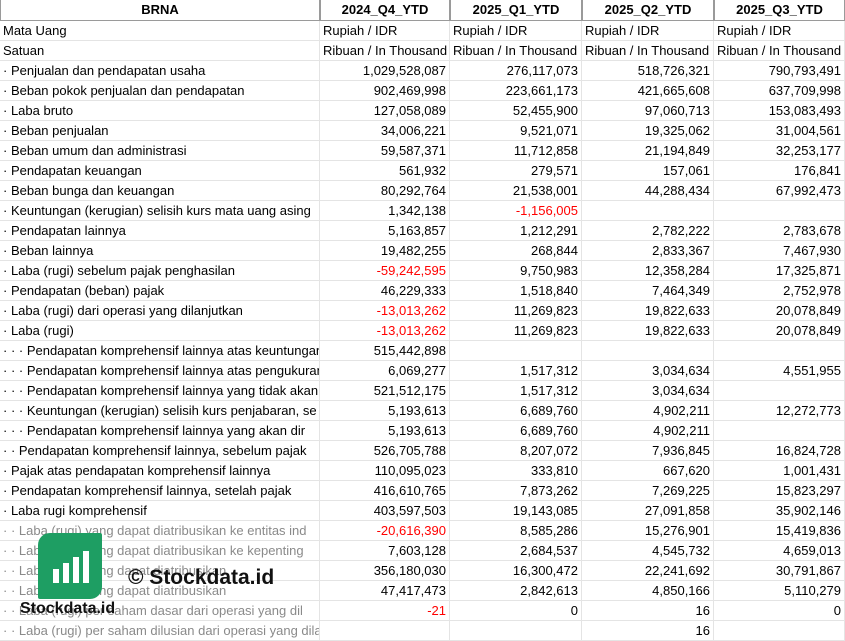  Describe the element at coordinates (385, 151) in the screenshot. I see `value-cell: 59,587,371` at that location.